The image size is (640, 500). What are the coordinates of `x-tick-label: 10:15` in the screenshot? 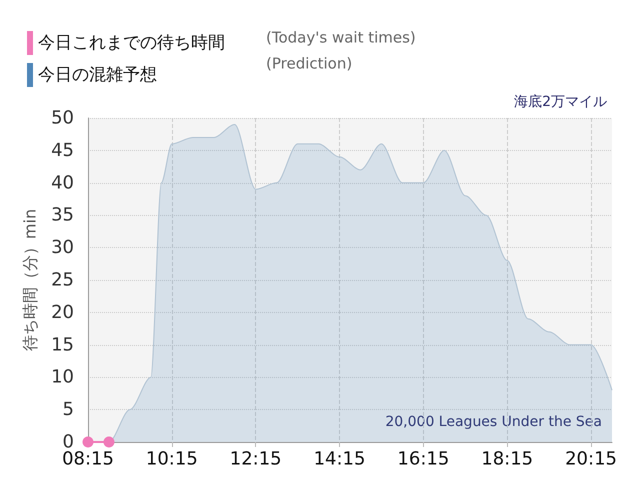 It's located at (172, 459).